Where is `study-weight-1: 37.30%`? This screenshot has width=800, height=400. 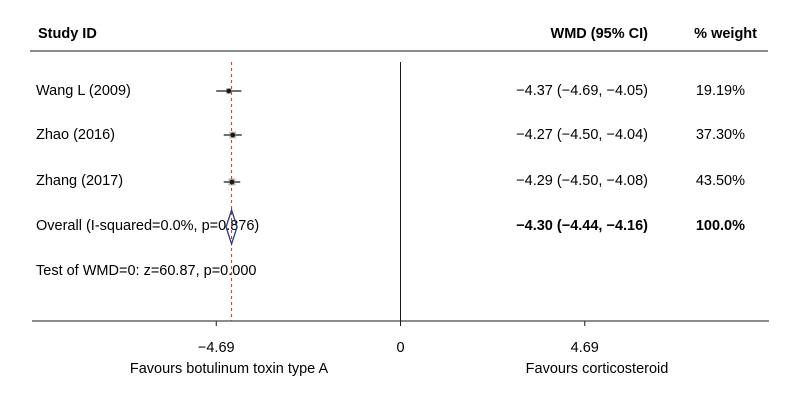
study-weight-1: 37.30% is located at coordinates (720, 135).